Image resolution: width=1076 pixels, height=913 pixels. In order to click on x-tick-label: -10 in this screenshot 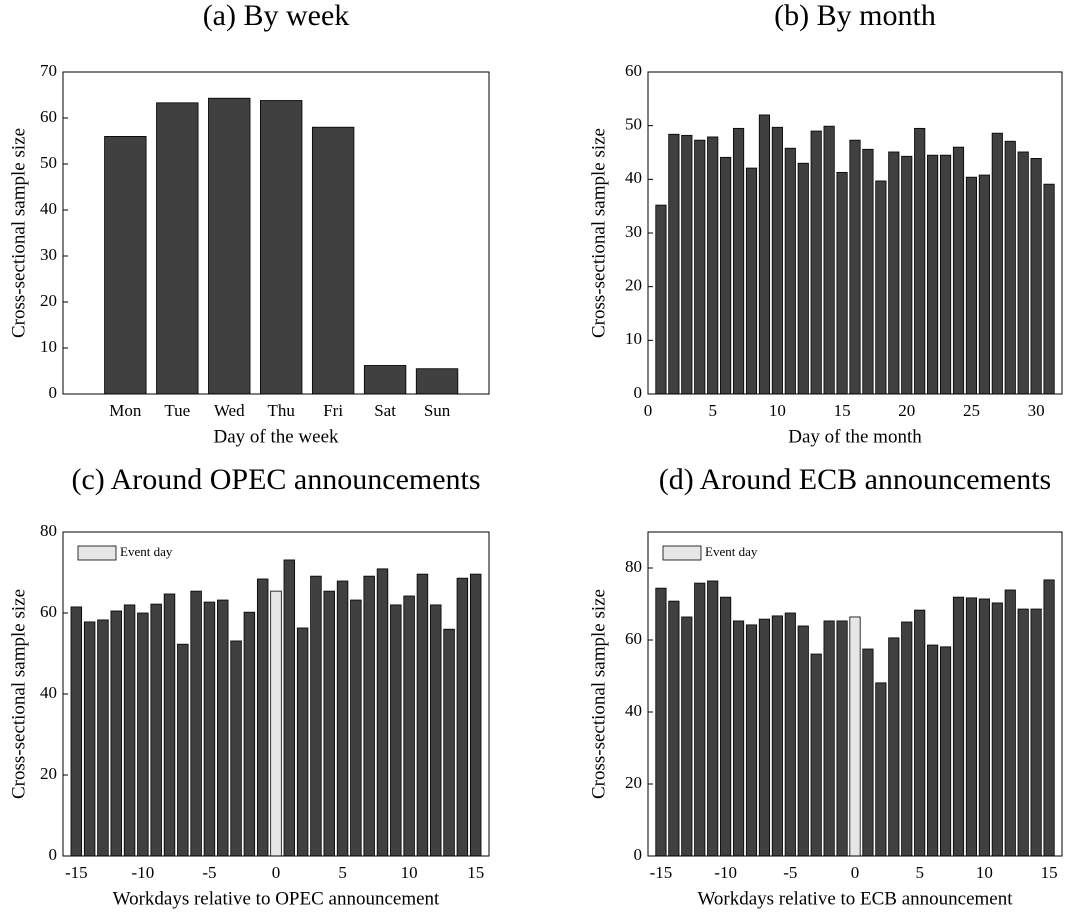, I will do `click(725, 872)`.